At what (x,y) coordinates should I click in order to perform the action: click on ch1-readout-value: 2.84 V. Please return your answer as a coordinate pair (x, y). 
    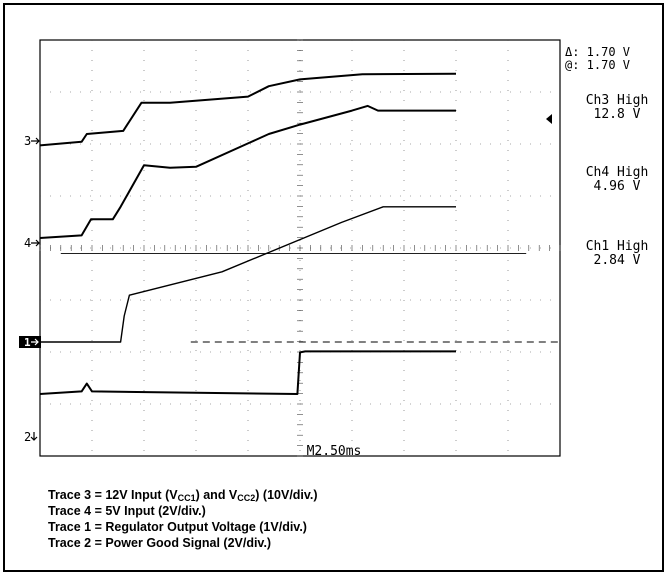
    Looking at the image, I should click on (617, 260).